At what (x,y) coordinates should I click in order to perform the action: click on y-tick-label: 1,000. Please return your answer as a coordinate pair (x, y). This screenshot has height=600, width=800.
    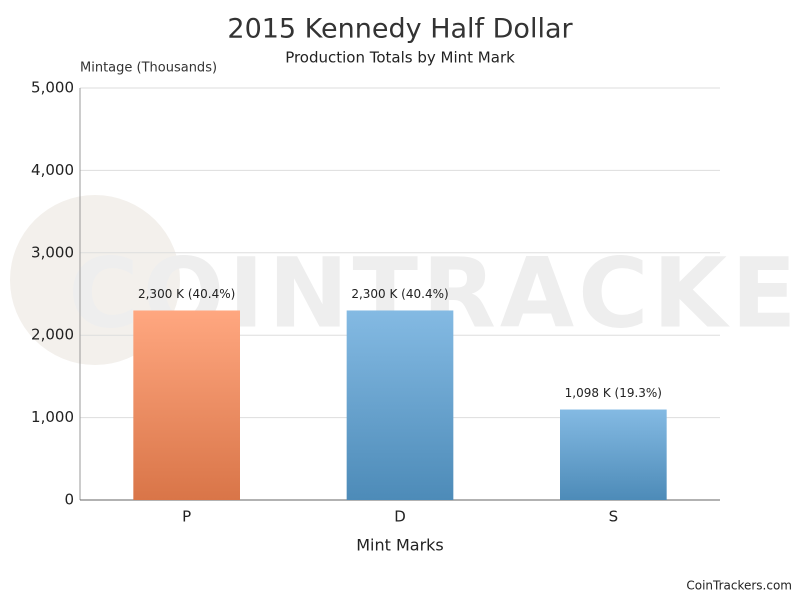
    Looking at the image, I should click on (52, 417).